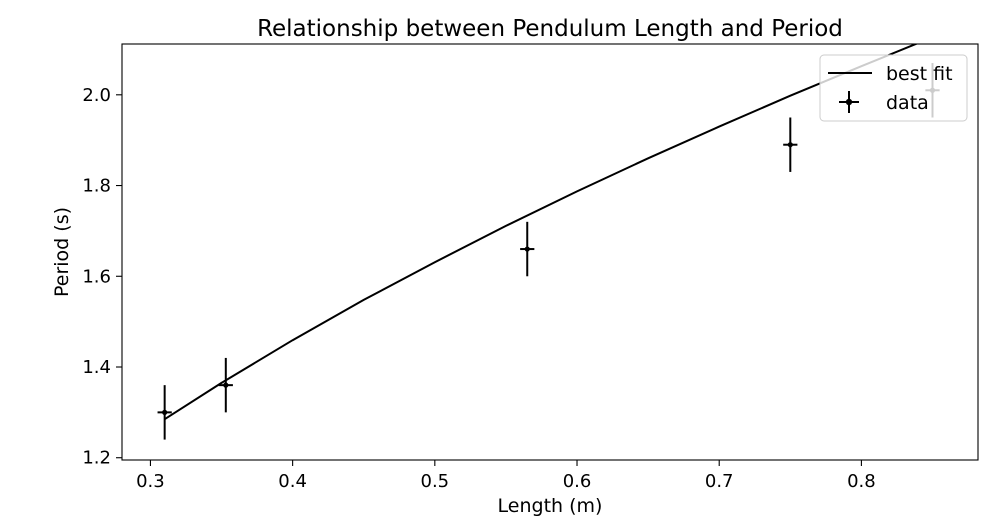 The width and height of the screenshot is (1000, 524). Describe the element at coordinates (861, 481) in the screenshot. I see `x-tick-label: 0.8` at that location.